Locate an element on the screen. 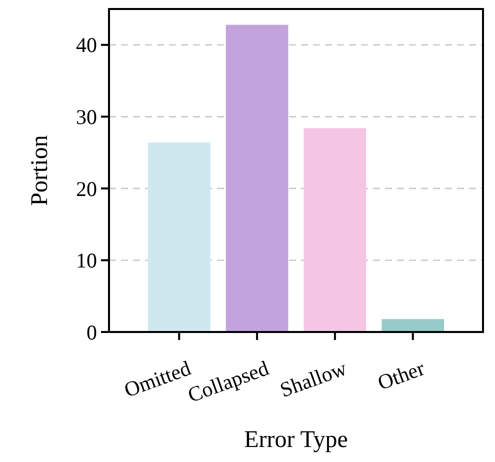 This screenshot has height=462, width=495. x-tick-label: Other is located at coordinates (401, 375).